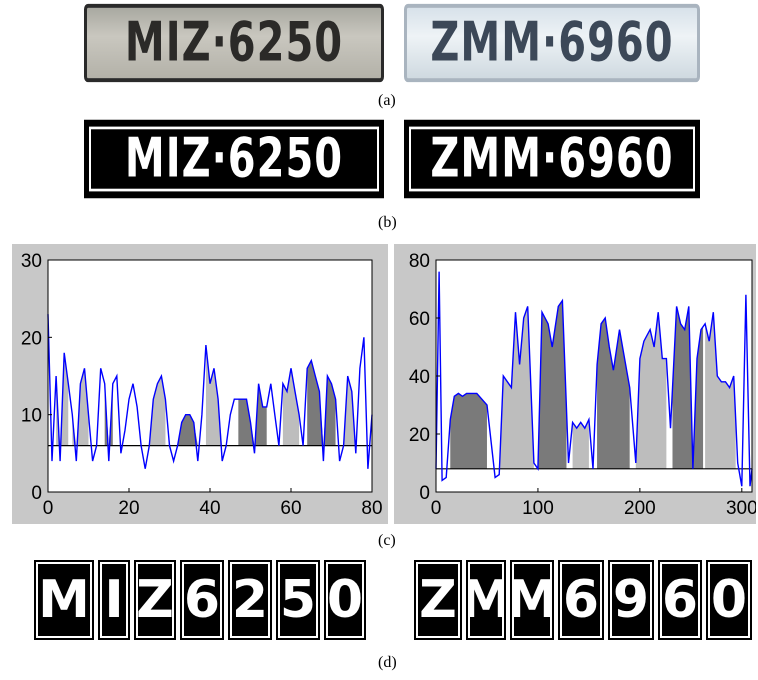 The width and height of the screenshot is (758, 680). Describe the element at coordinates (387, 662) in the screenshot. I see `caption-d: (d)` at that location.